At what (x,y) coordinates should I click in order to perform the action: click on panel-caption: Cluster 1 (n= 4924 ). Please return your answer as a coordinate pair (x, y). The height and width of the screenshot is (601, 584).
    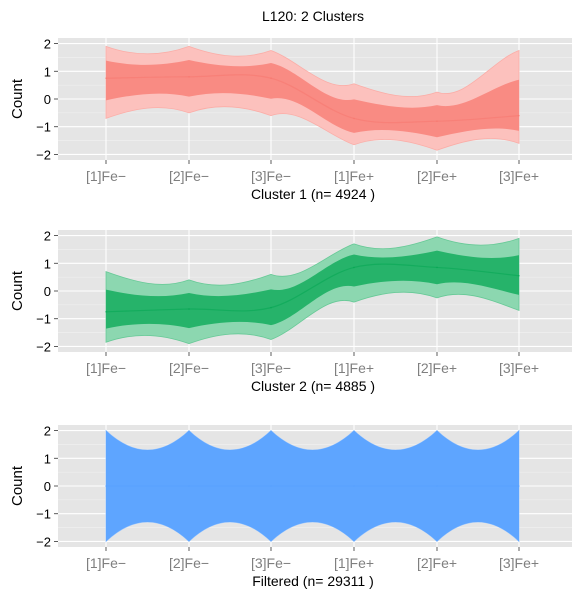
    Looking at the image, I should click on (313, 194).